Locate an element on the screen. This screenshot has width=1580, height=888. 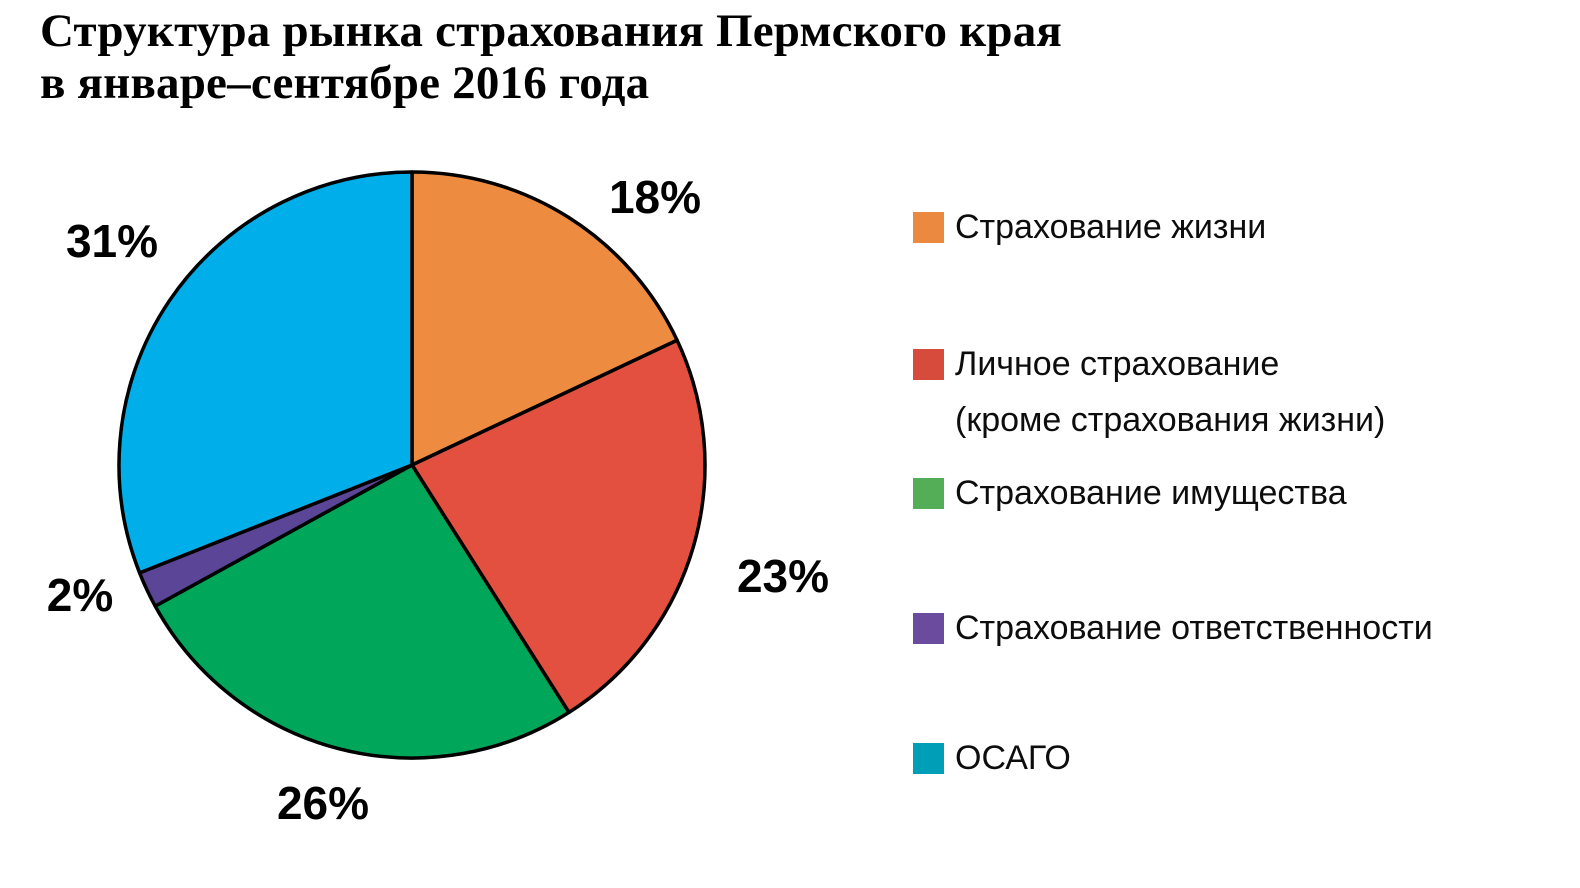
data-label-property-insurance: 26% is located at coordinates (323, 803).